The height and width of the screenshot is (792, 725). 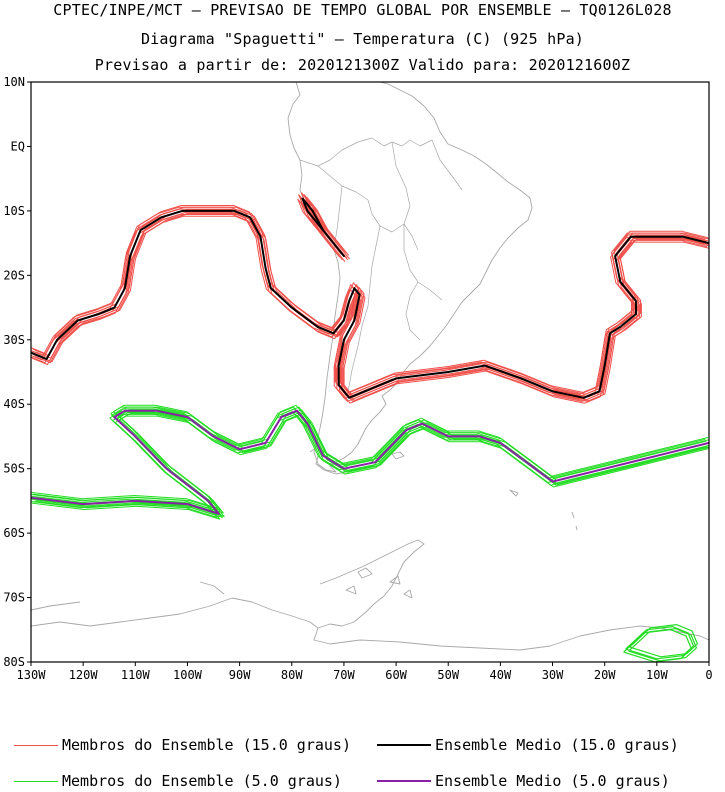 I want to click on antarctica-coast, so click(x=370, y=624).